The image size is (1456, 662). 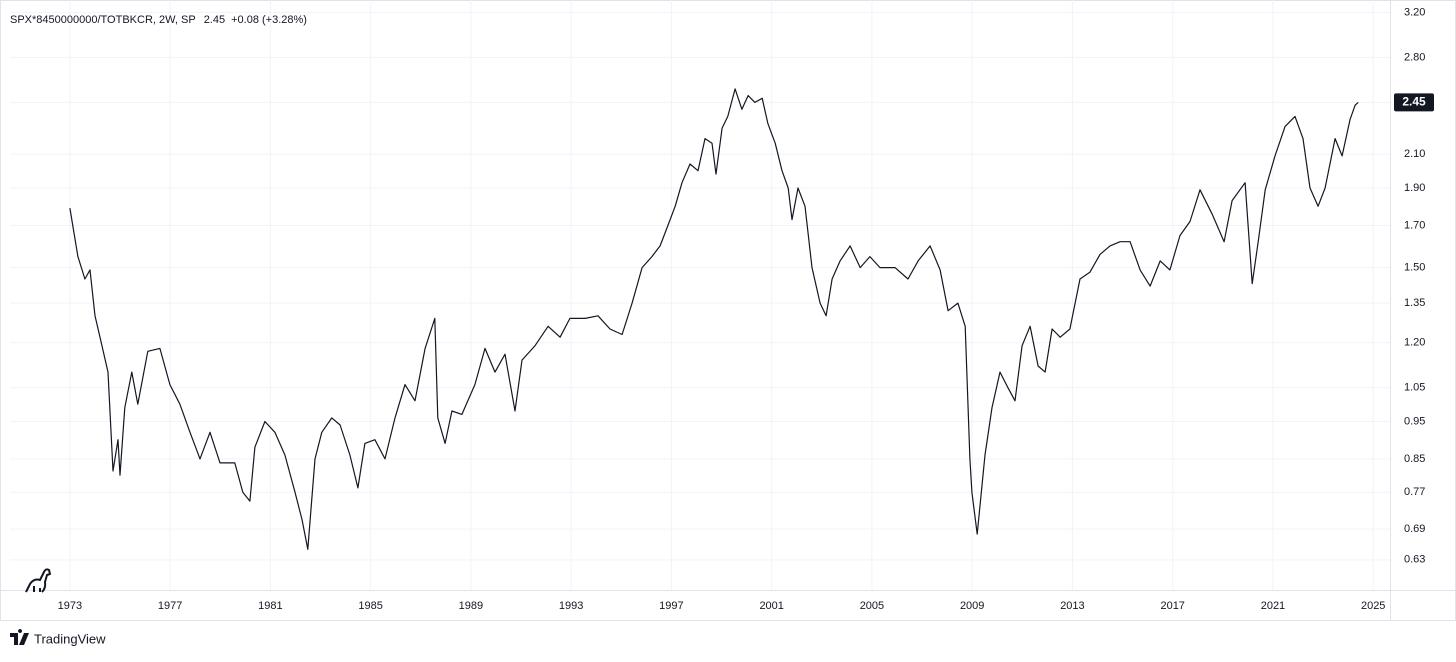 What do you see at coordinates (1414, 225) in the screenshot?
I see `y-tick-label: 1.70` at bounding box center [1414, 225].